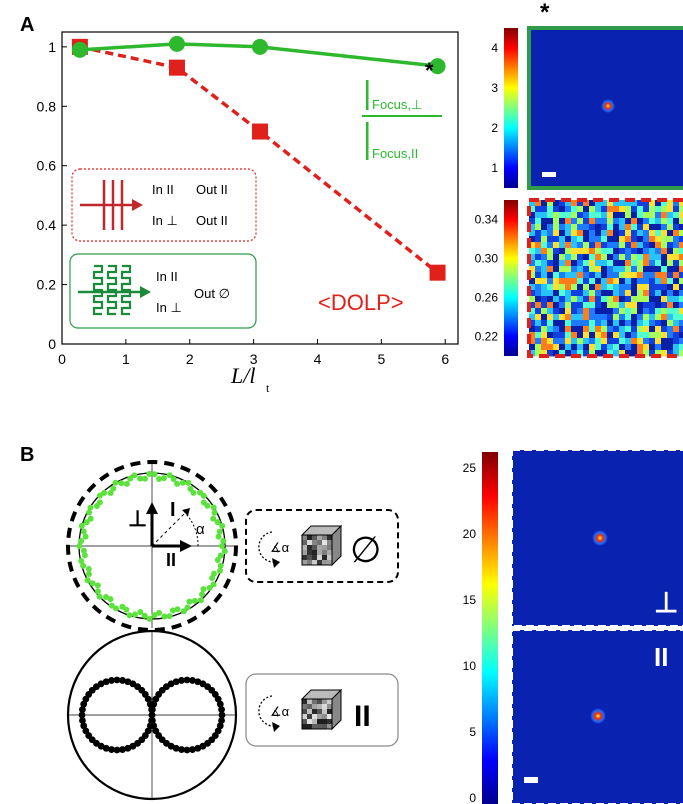 Image resolution: width=683 pixels, height=804 pixels. What do you see at coordinates (494, 48) in the screenshot?
I see `colorbar-tick-label: 4` at bounding box center [494, 48].